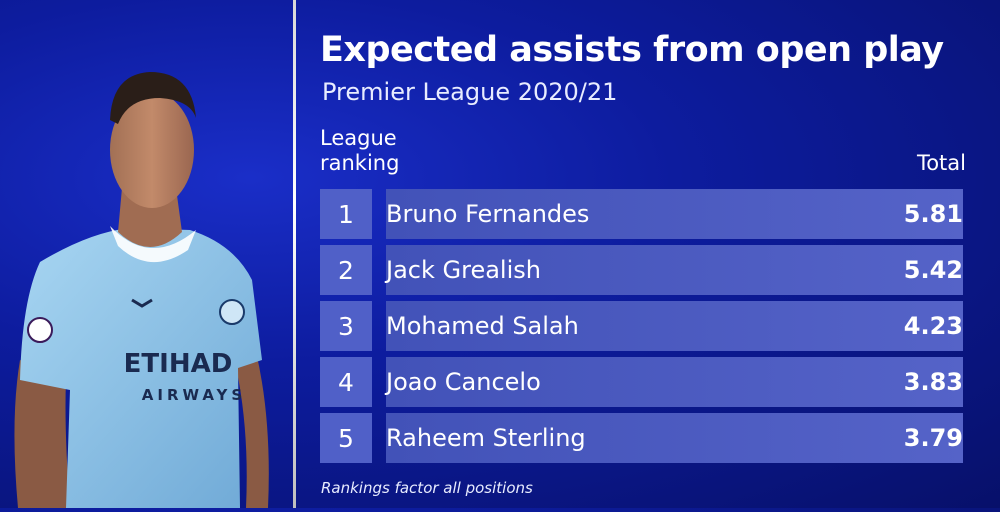 This screenshot has height=512, width=1000. What do you see at coordinates (346, 382) in the screenshot?
I see `rank-cell: 4` at bounding box center [346, 382].